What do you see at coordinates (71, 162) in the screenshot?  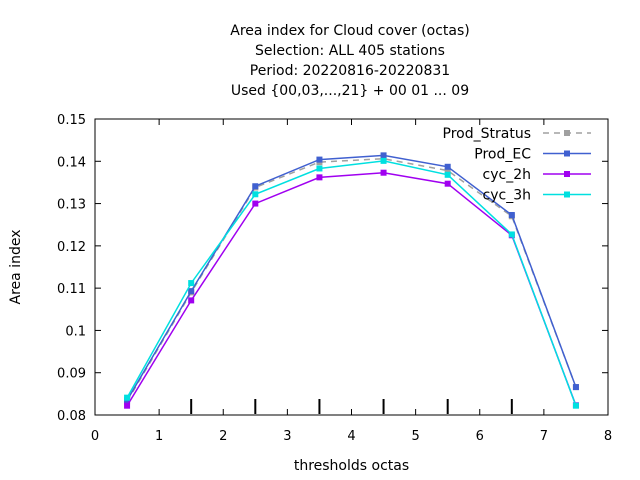 I see `y-tick-label: 0.14` at bounding box center [71, 162].